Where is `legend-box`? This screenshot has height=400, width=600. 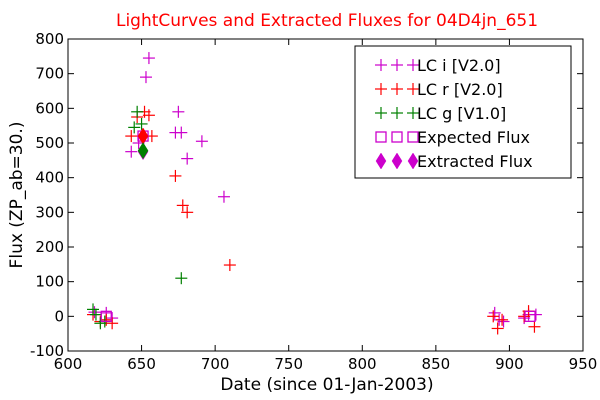 legend-box is located at coordinates (463, 112).